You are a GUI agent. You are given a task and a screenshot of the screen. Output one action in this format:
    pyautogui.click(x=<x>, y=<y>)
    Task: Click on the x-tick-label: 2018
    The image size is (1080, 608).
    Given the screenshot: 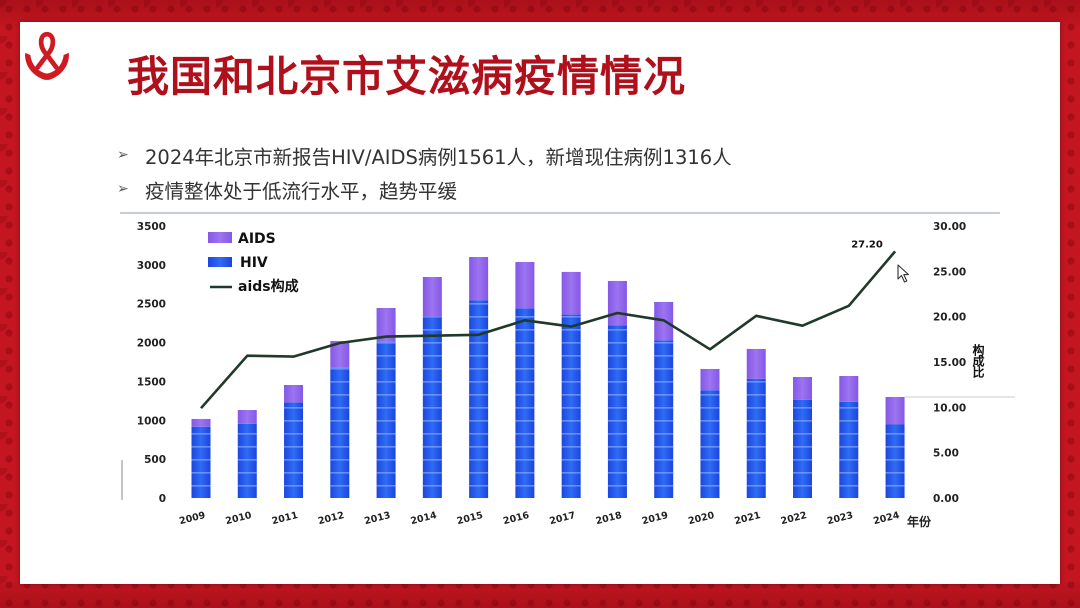 What is the action you would take?
    pyautogui.click(x=609, y=518)
    